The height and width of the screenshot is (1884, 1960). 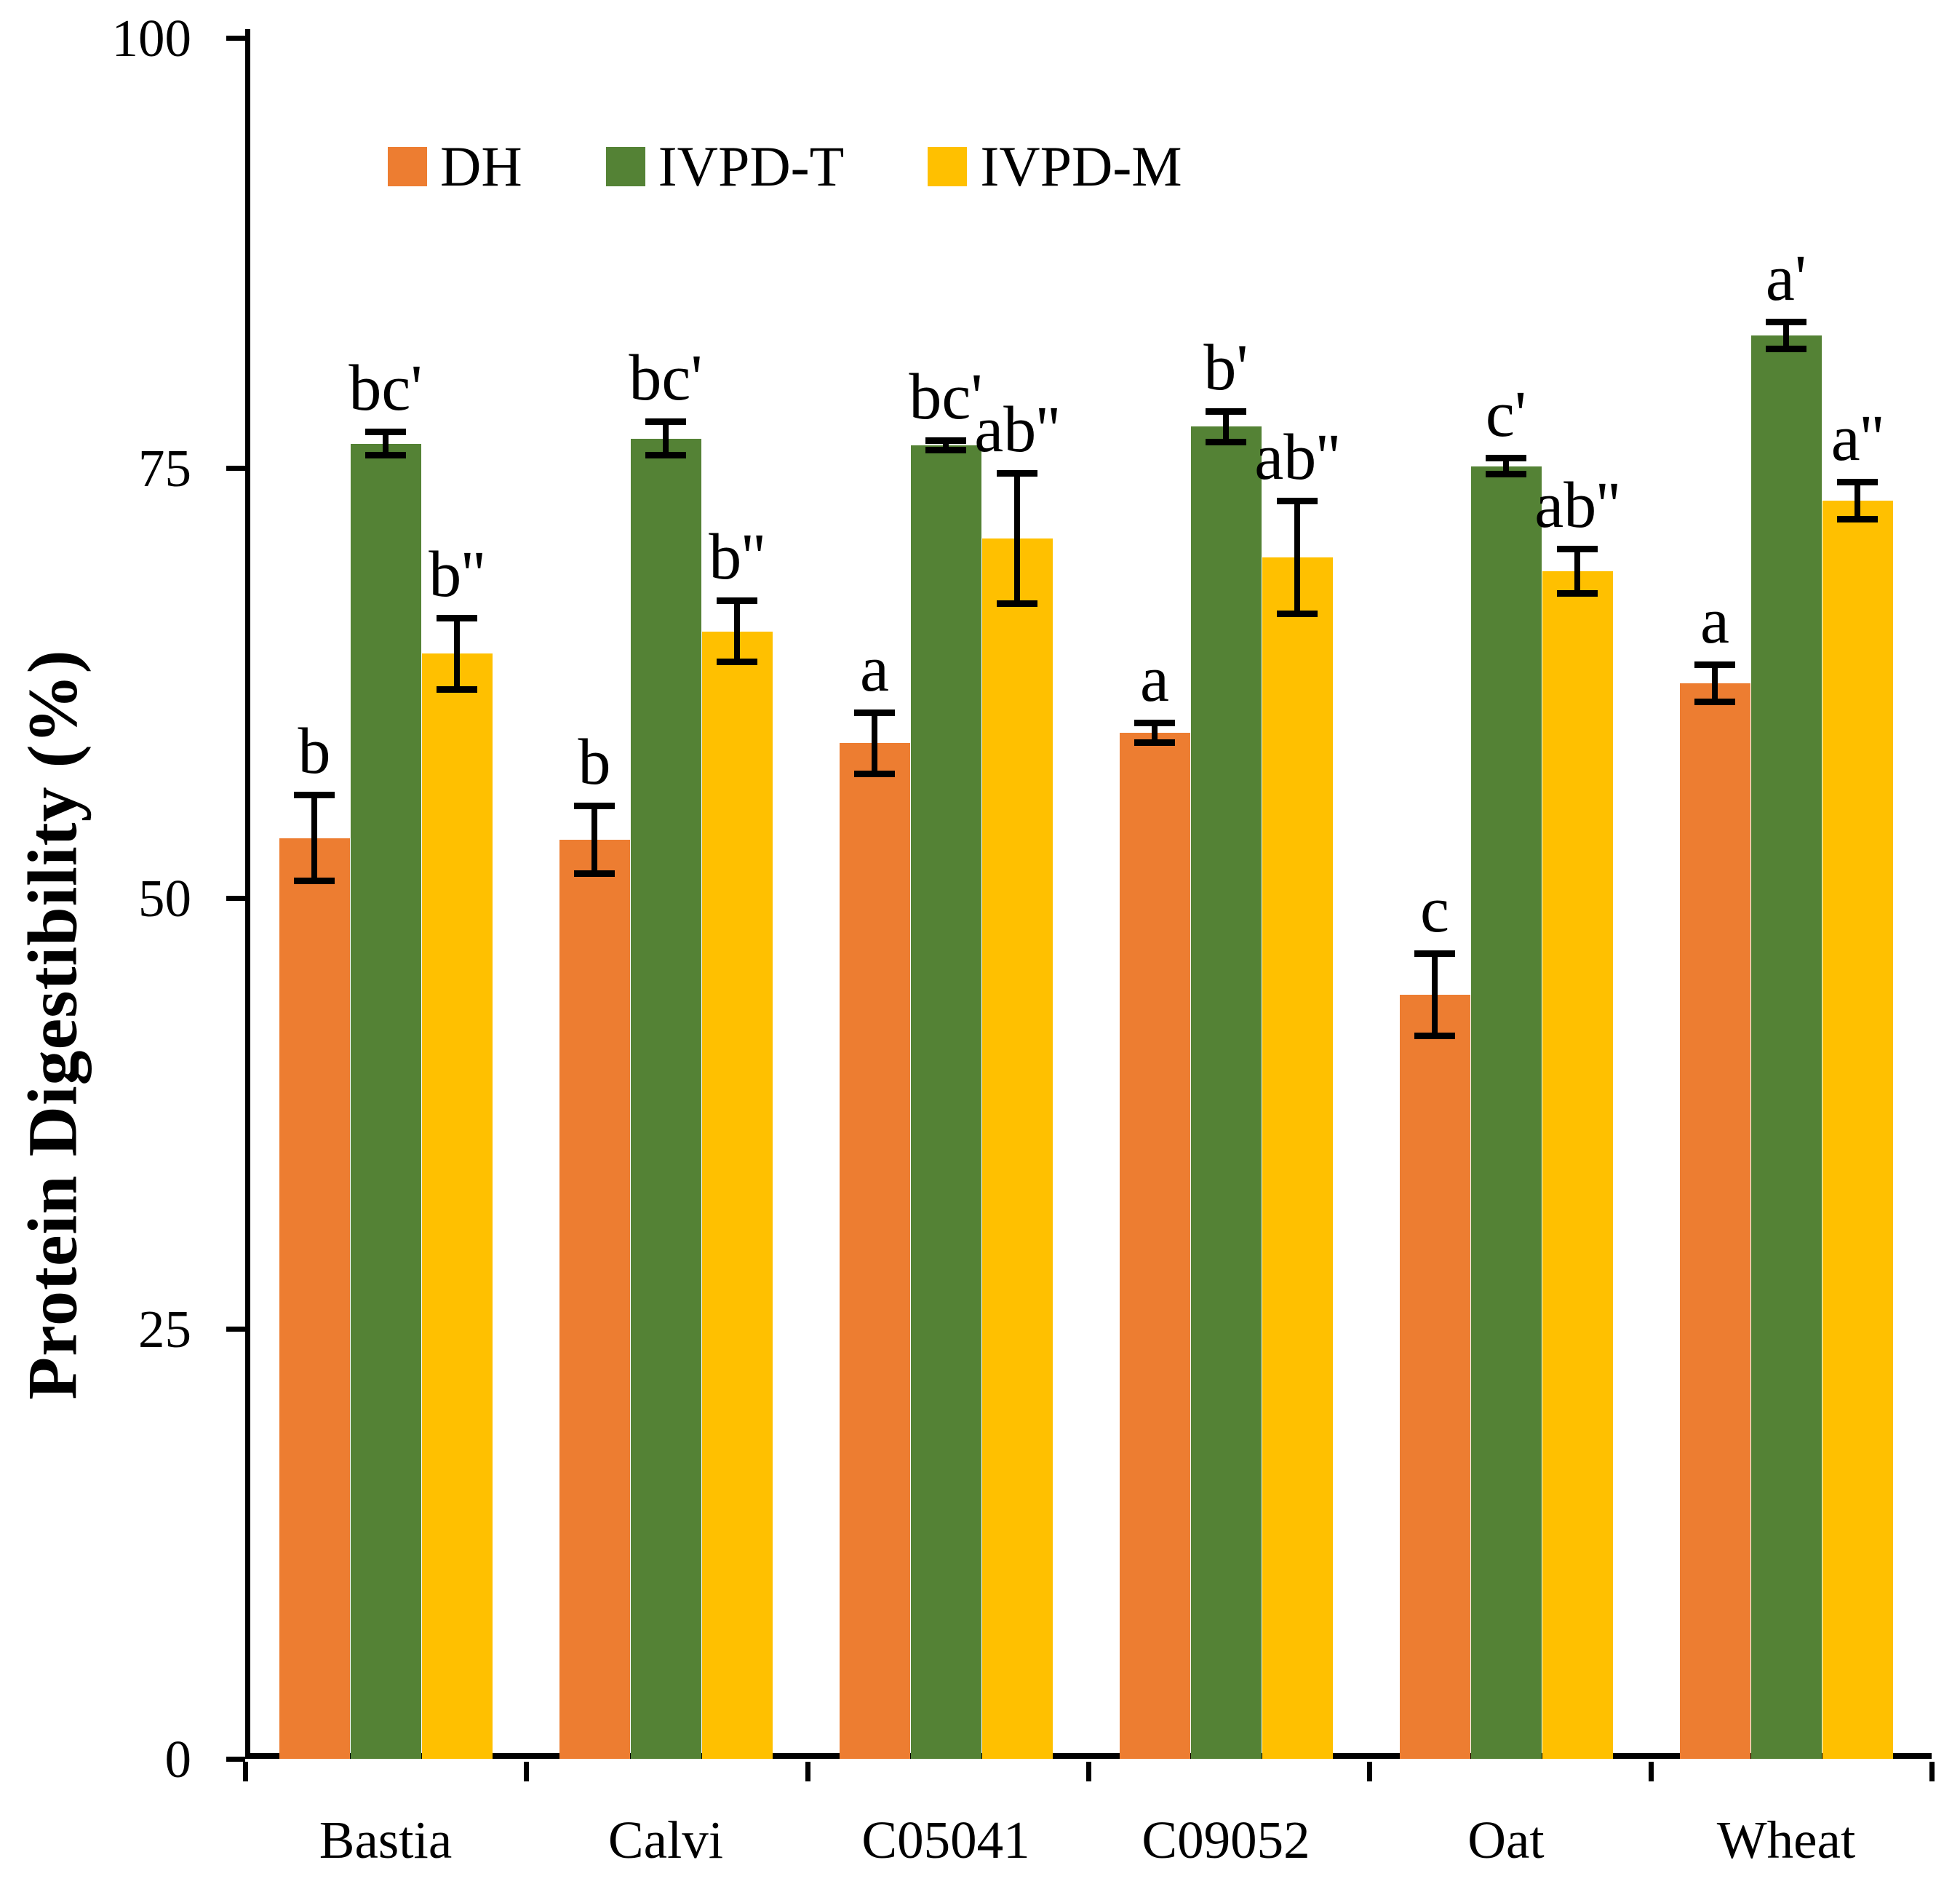 I want to click on significance-label: a', so click(x=1786, y=278).